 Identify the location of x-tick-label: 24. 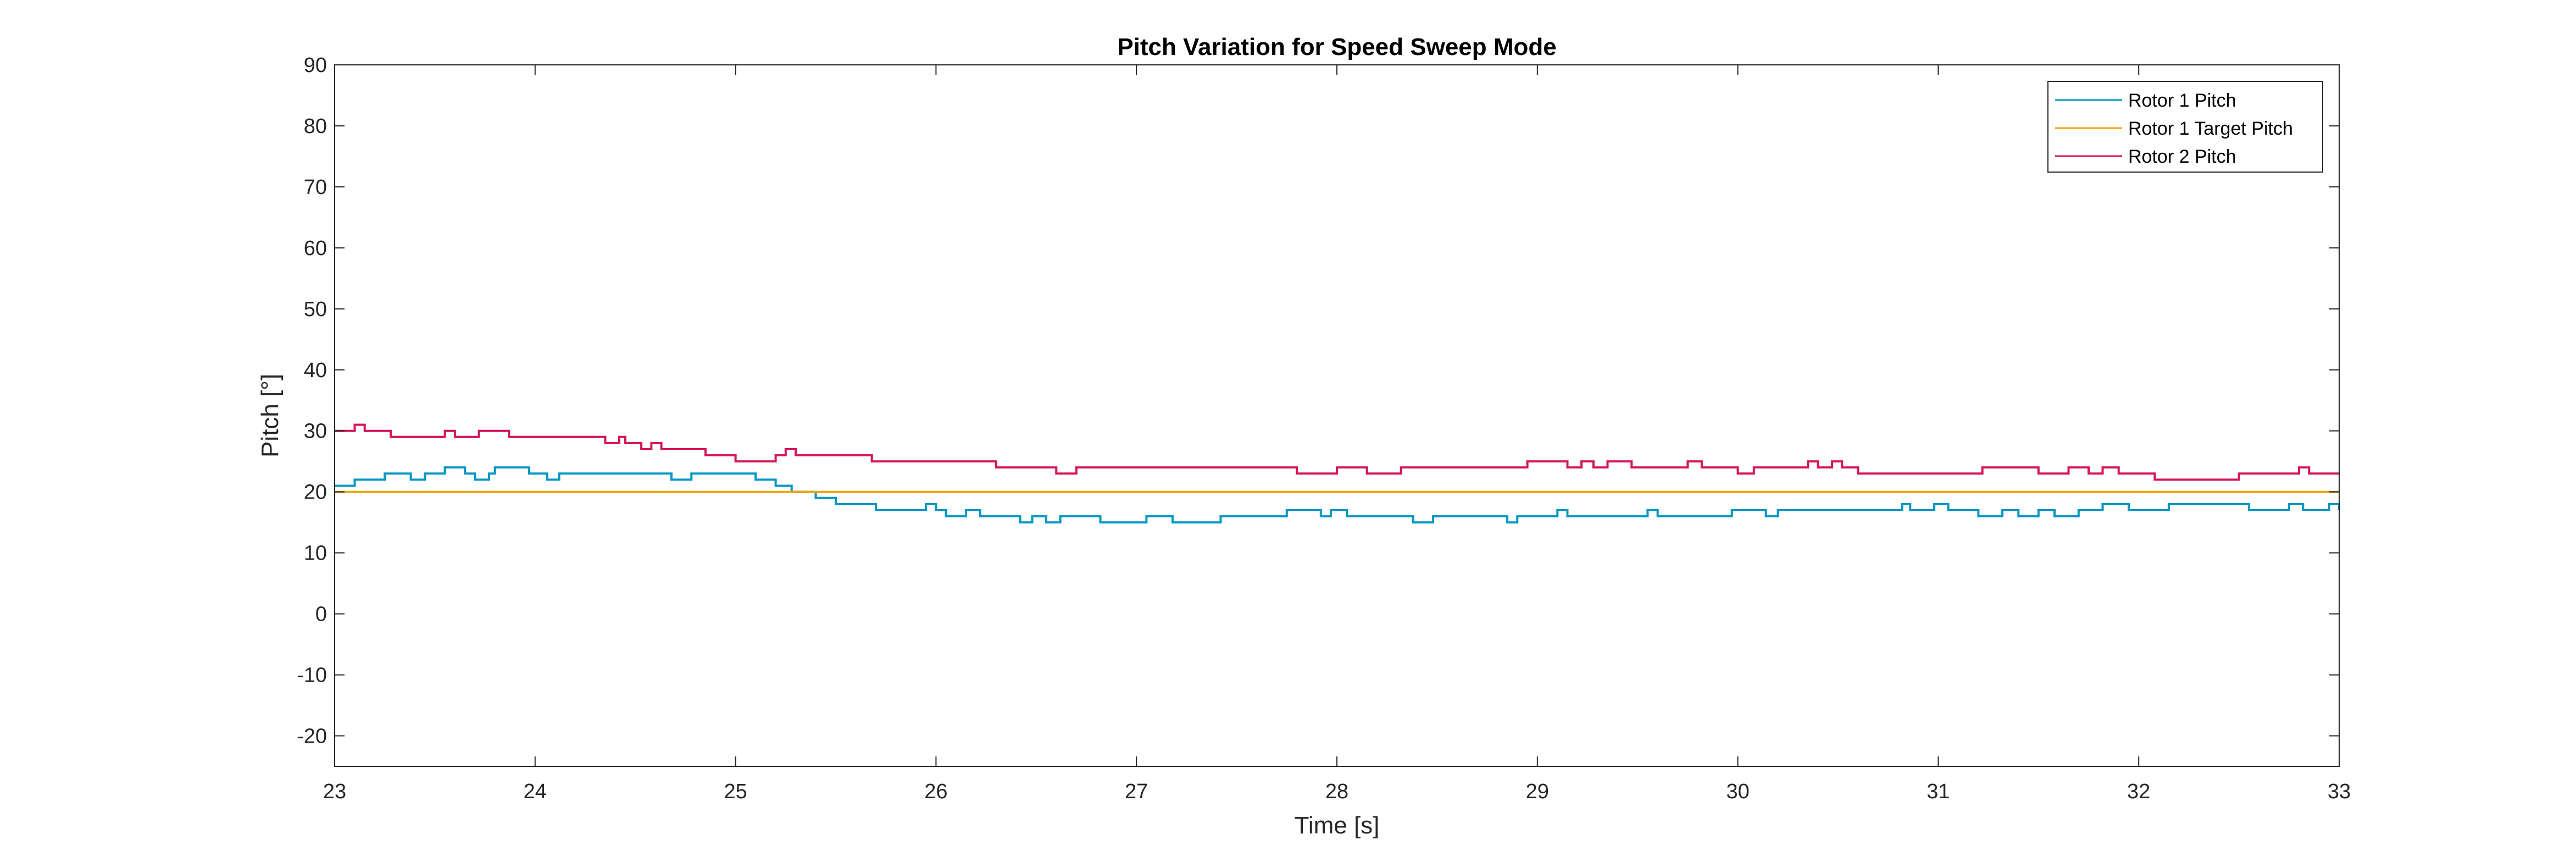
(535, 791).